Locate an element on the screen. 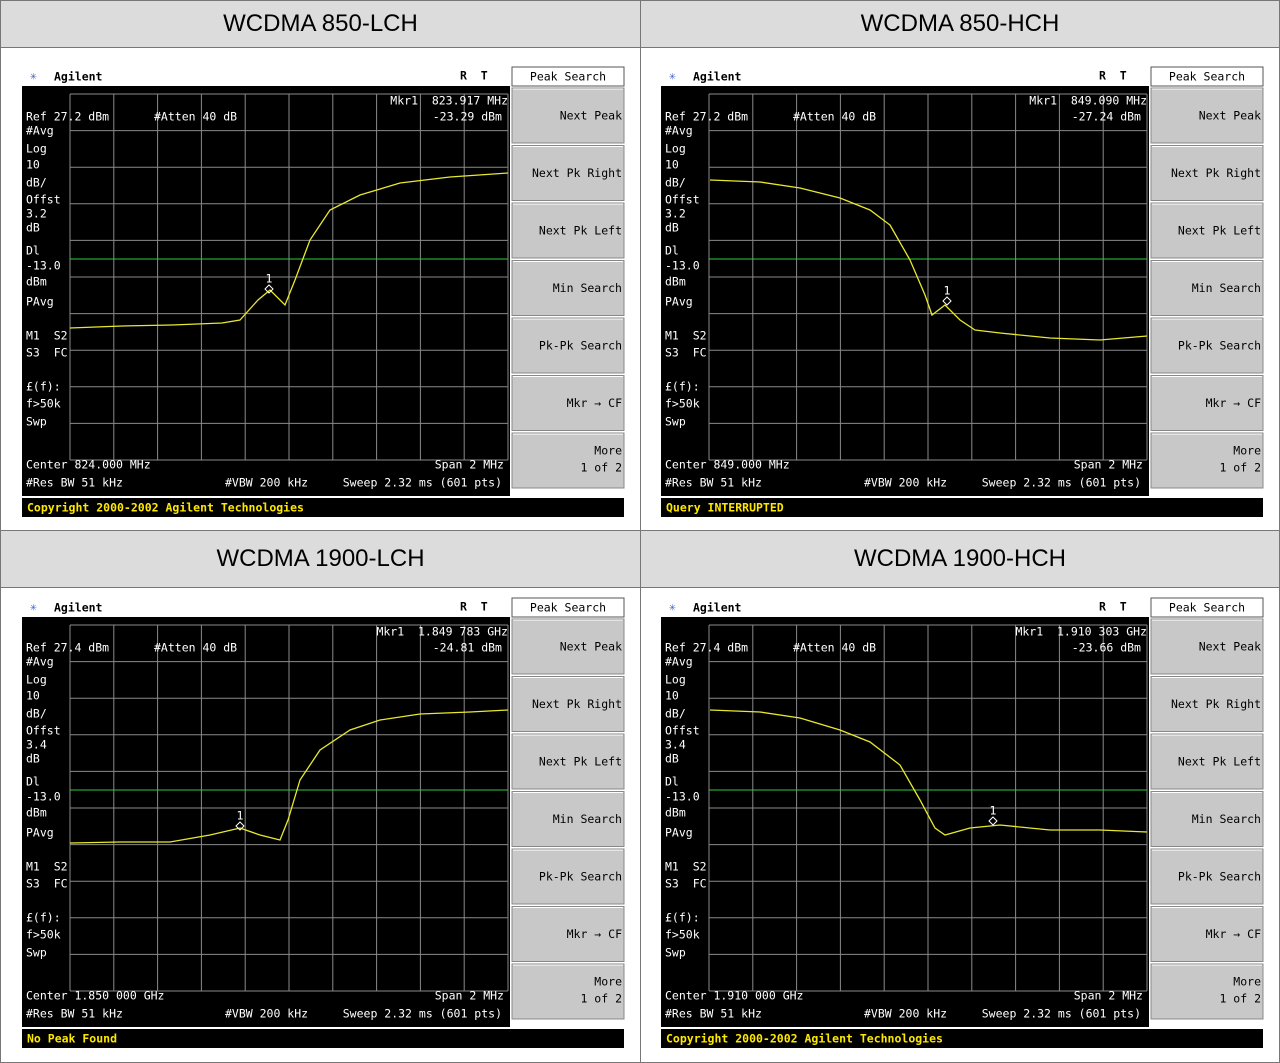  status-text: Query INTERRUPTED is located at coordinates (725, 508).